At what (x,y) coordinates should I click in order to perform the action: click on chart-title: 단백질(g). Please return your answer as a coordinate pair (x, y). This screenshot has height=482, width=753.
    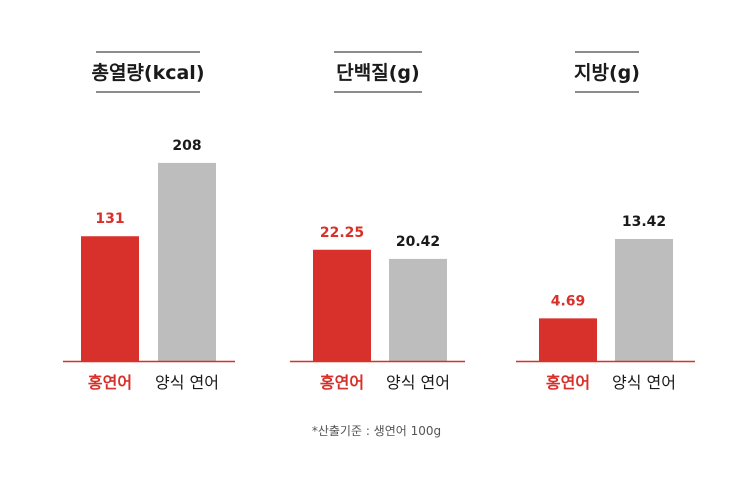
    Looking at the image, I should click on (377, 73).